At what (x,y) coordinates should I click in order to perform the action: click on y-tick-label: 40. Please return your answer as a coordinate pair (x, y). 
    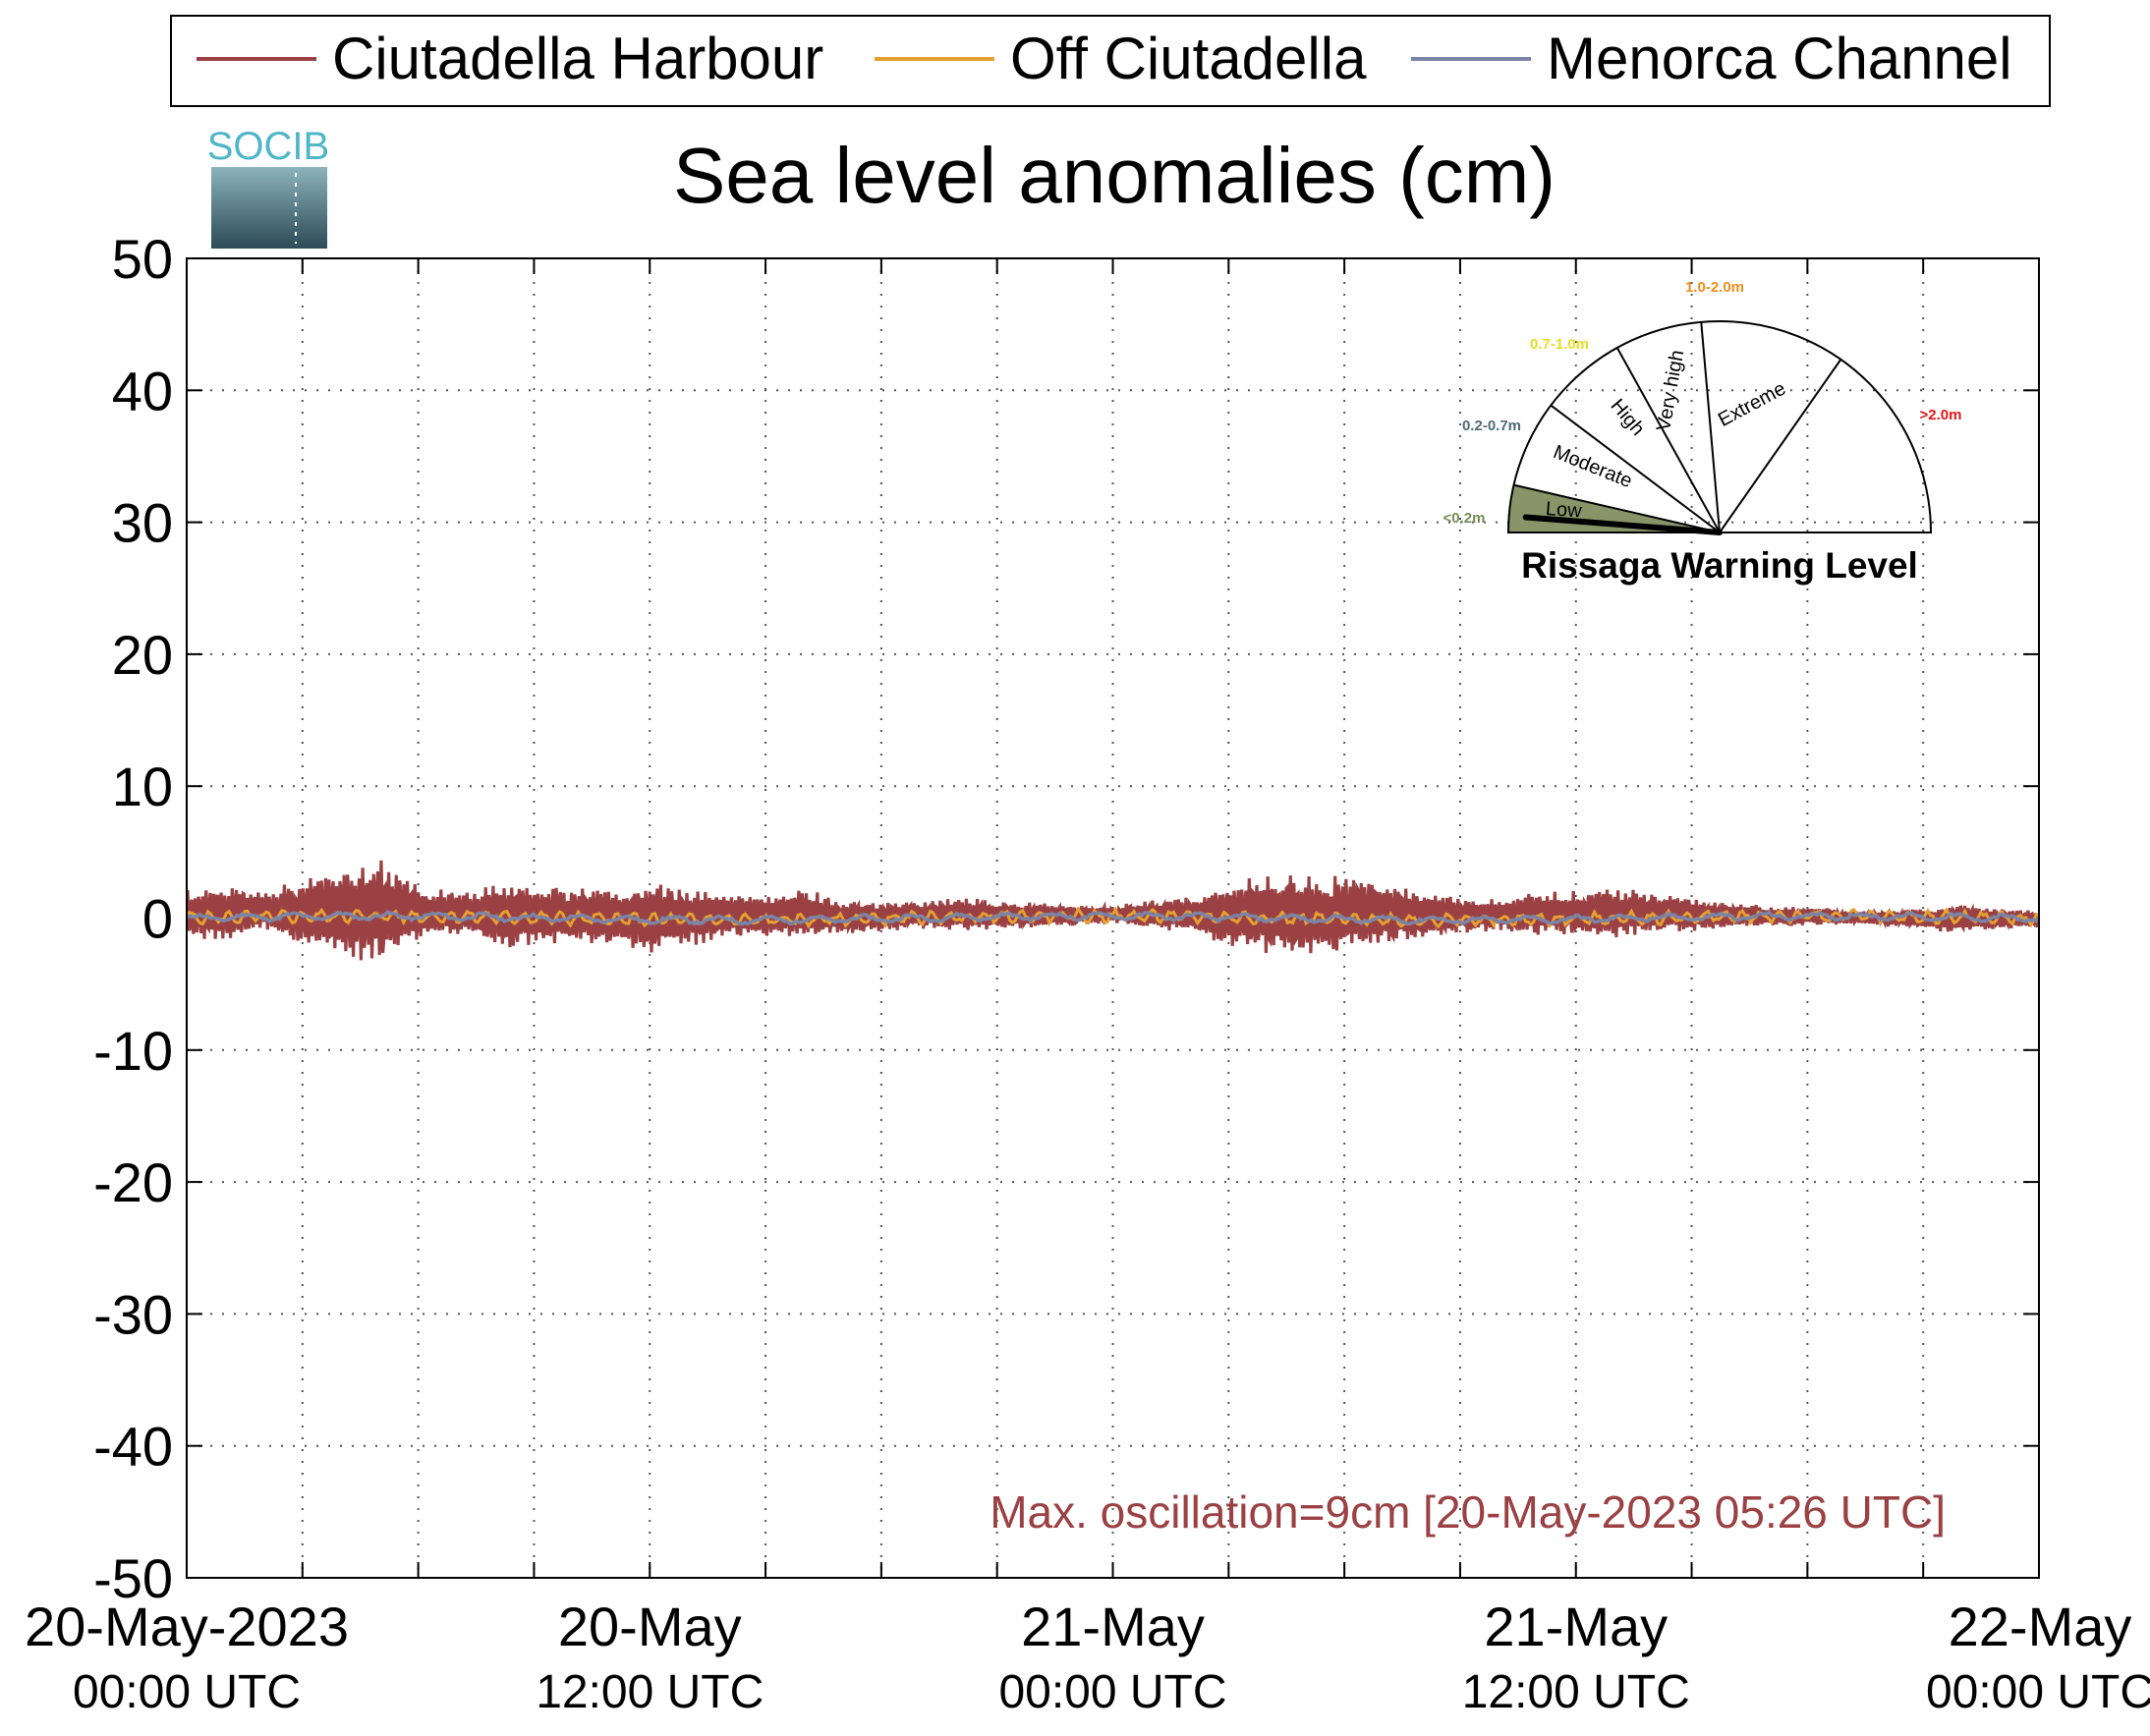
    Looking at the image, I should click on (142, 390).